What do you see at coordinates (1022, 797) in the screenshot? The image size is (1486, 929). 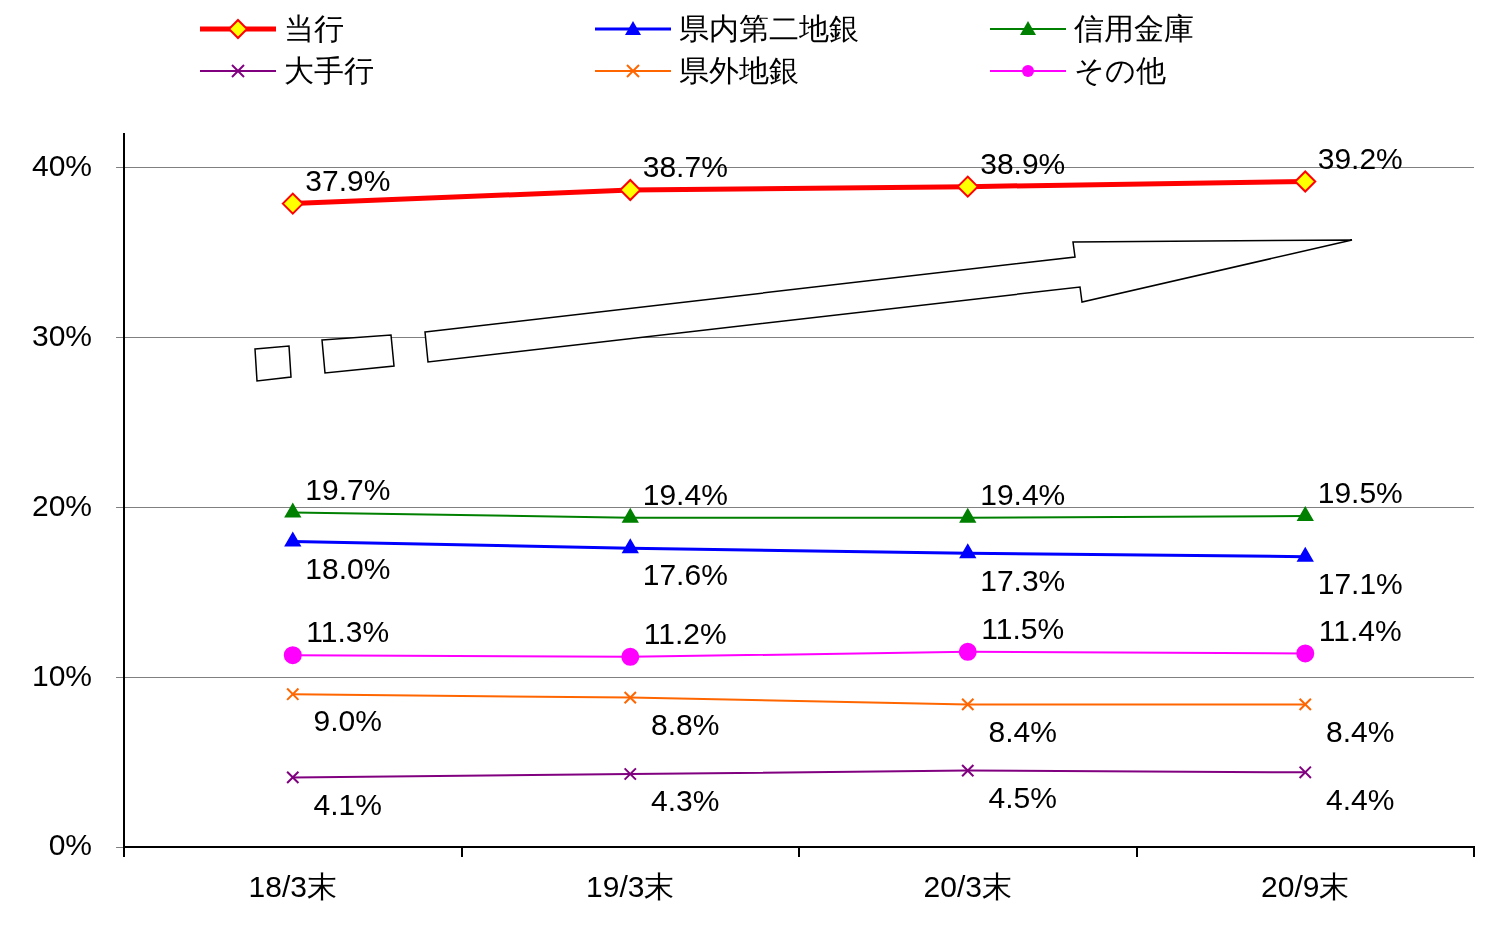 I see `data-label: 4.5%` at bounding box center [1022, 797].